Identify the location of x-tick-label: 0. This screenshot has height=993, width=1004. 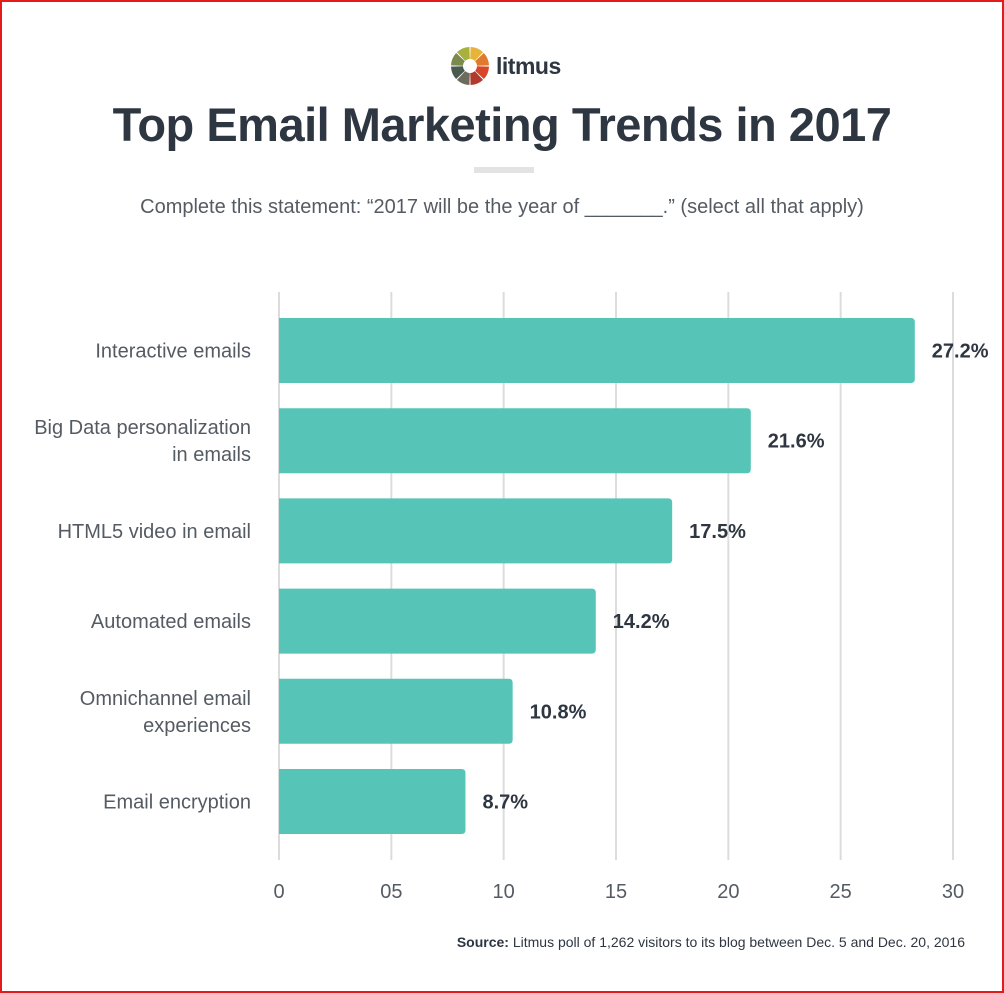
(278, 892).